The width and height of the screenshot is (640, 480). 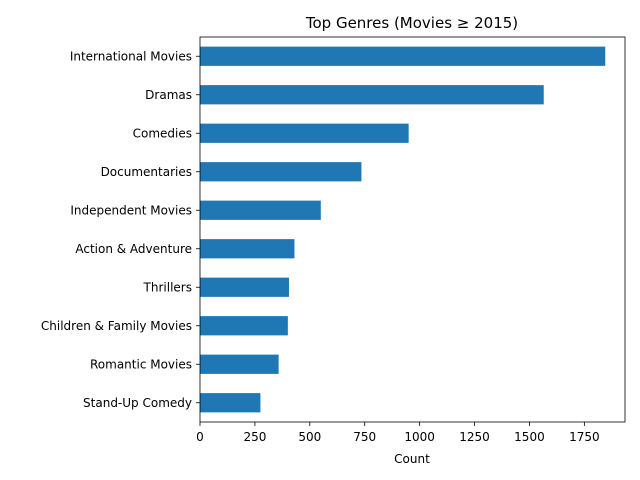 What do you see at coordinates (131, 56) in the screenshot?
I see `y-tick-label: International Movies` at bounding box center [131, 56].